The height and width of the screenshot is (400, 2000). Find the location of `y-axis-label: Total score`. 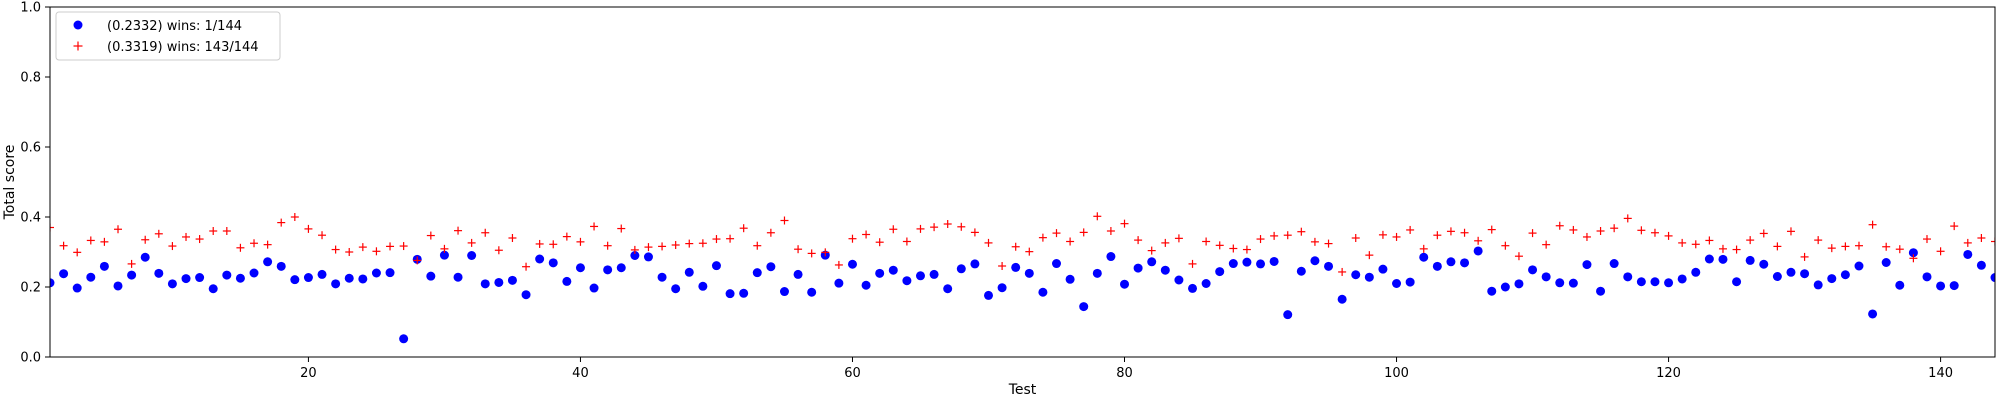

y-axis-label: Total score is located at coordinates (10, 183).